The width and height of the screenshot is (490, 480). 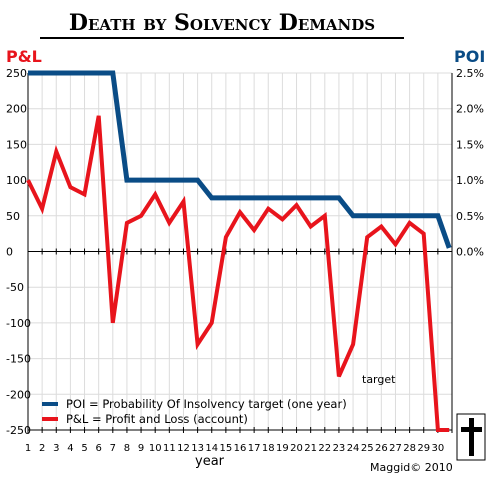 I want to click on right-tick-label: 0.0%, so click(x=470, y=252).